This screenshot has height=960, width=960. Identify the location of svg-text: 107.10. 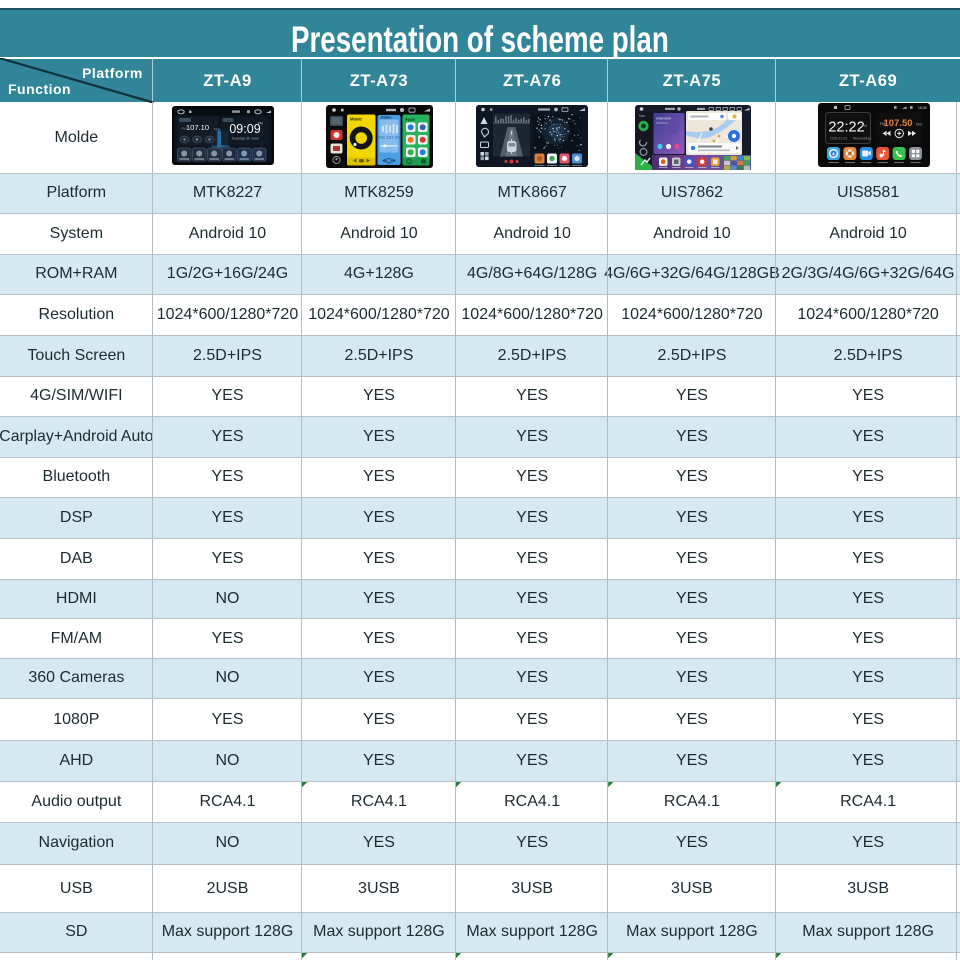
(197, 127).